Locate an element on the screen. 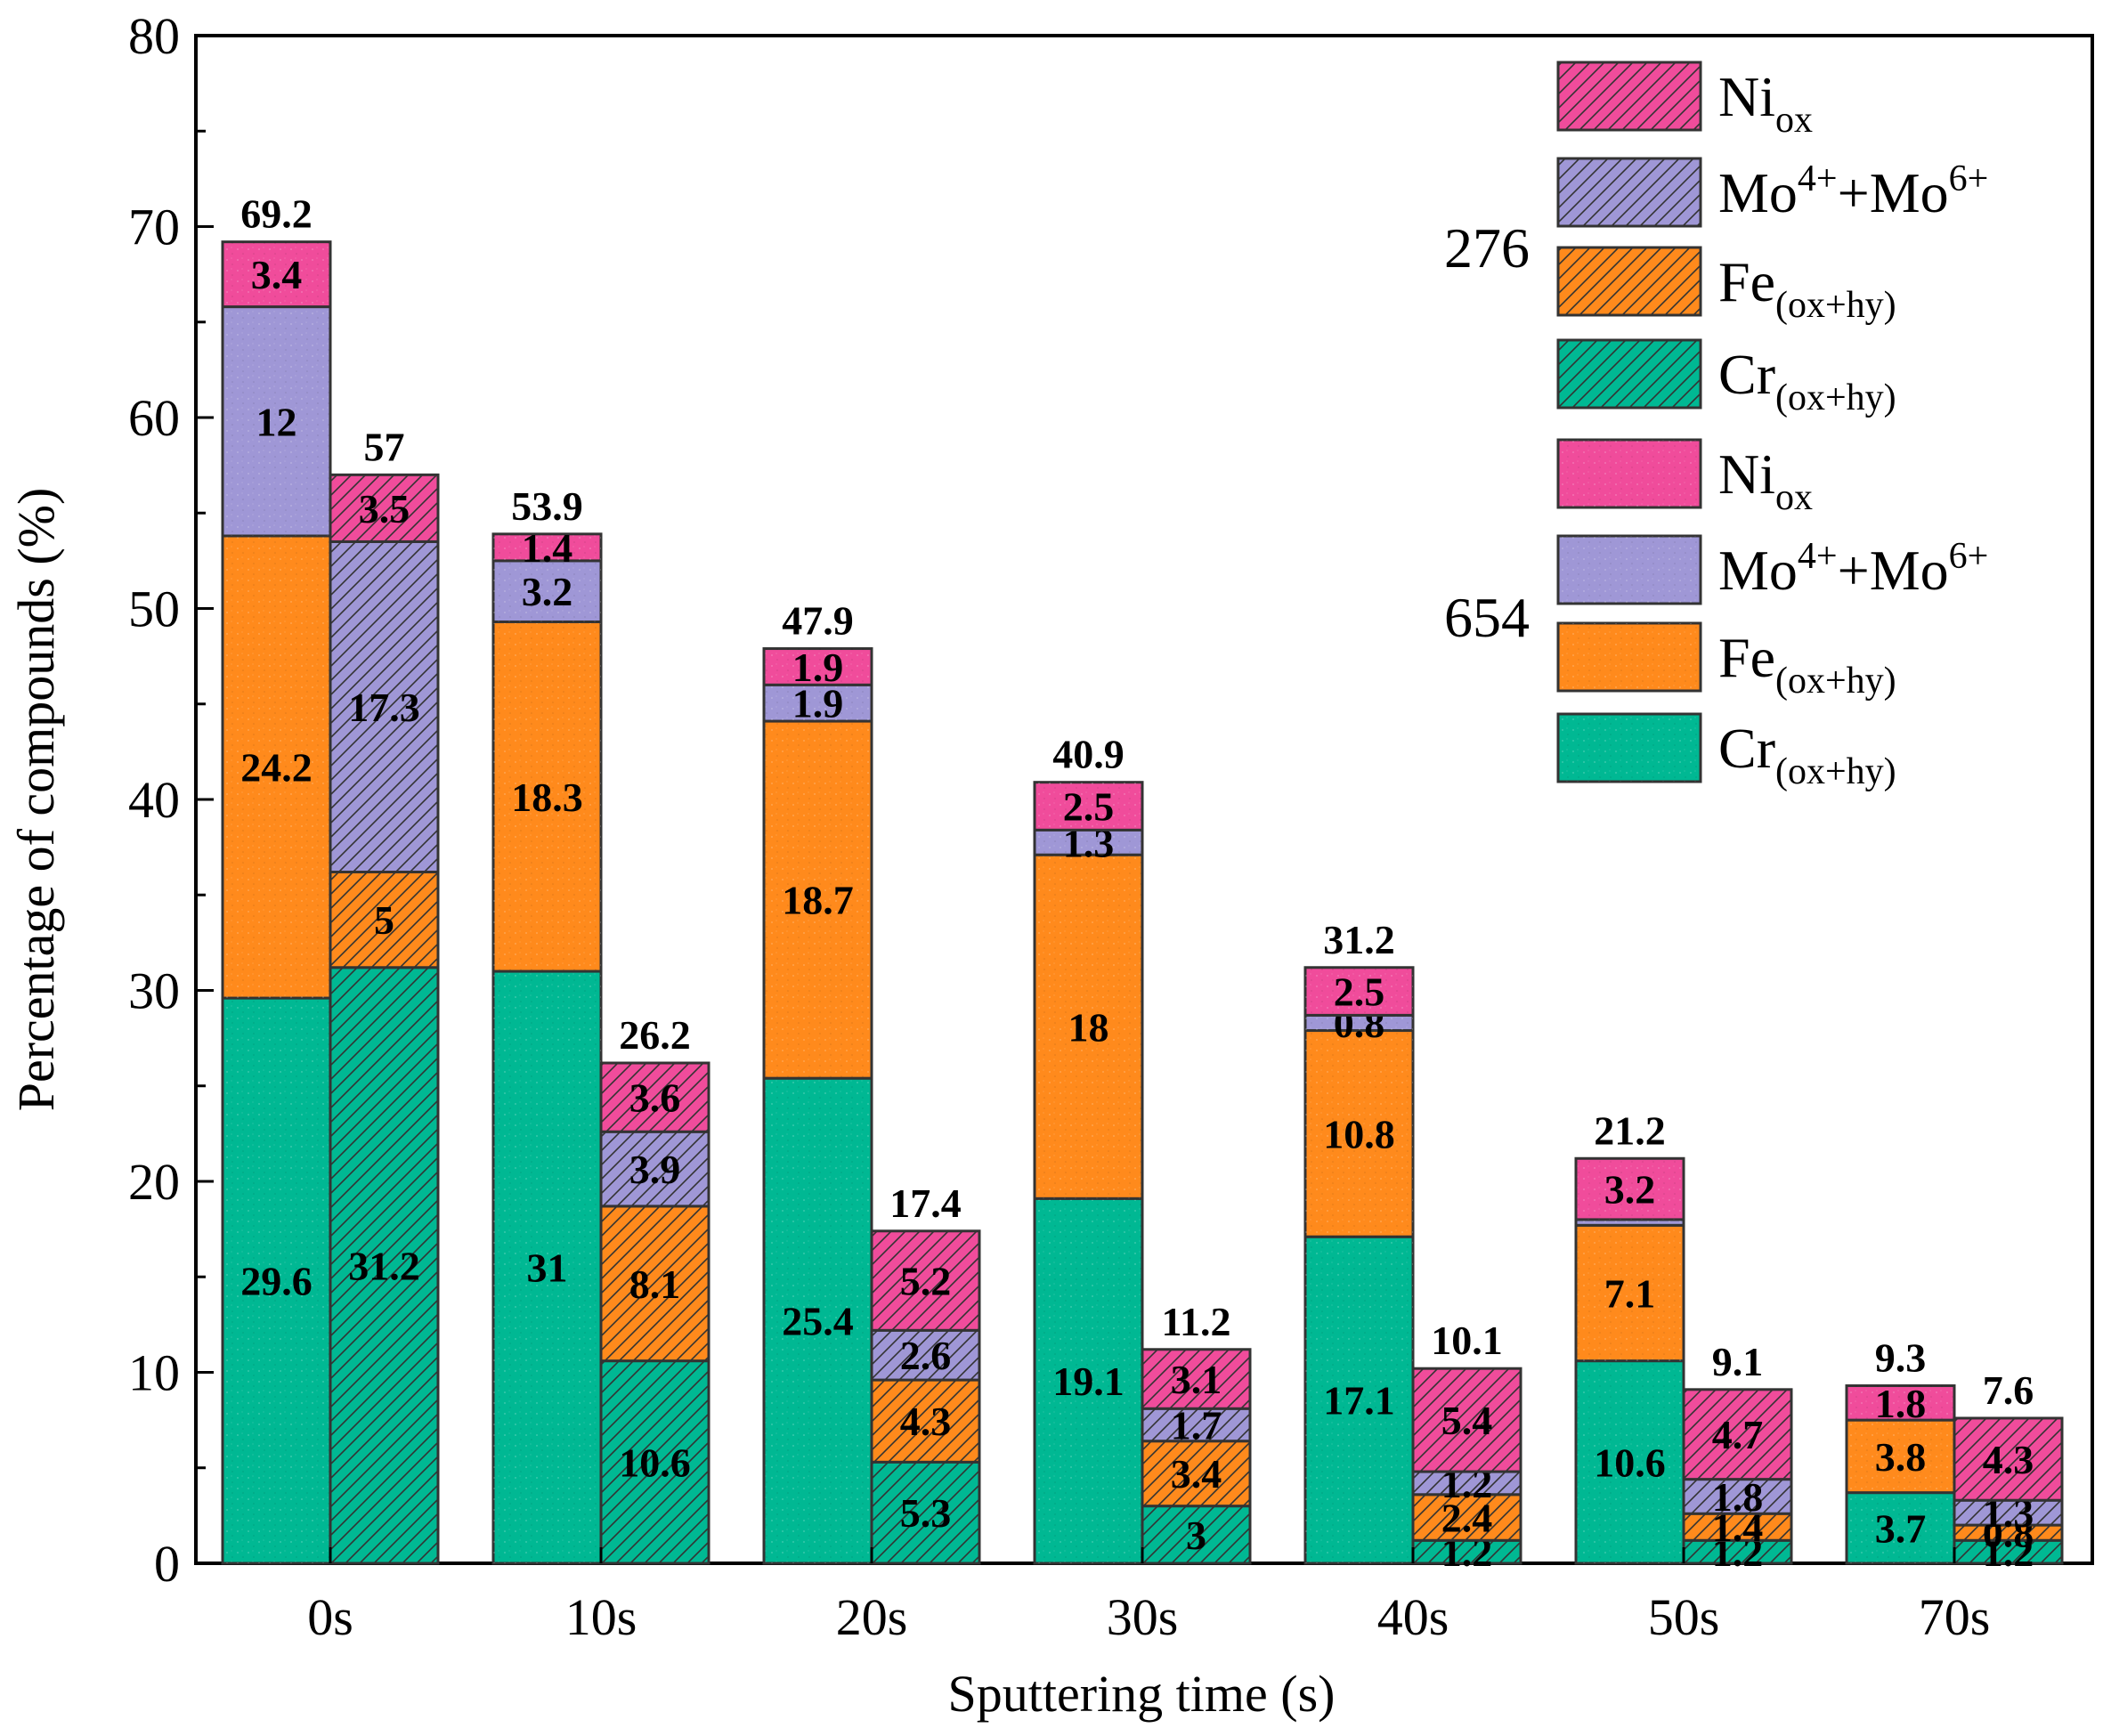 Image resolution: width=2103 pixels, height=1736 pixels. bar-276-30s-fe-texture is located at coordinates (1196, 1473).